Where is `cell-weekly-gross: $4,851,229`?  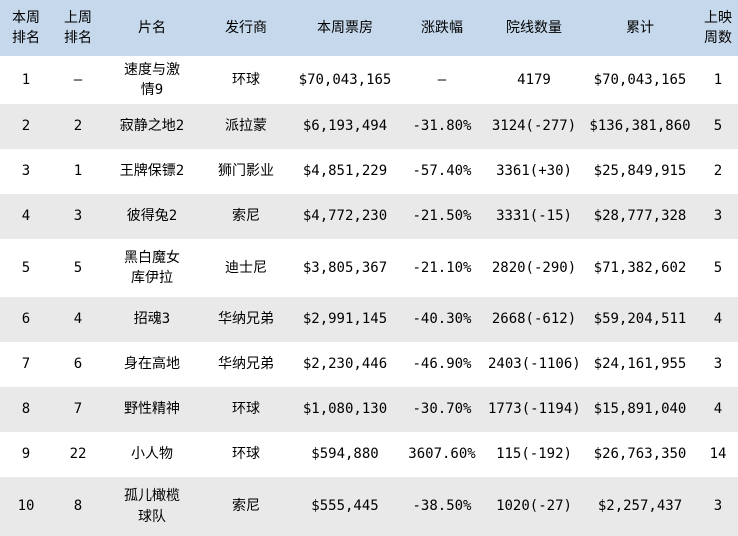 cell-weekly-gross: $4,851,229 is located at coordinates (345, 171).